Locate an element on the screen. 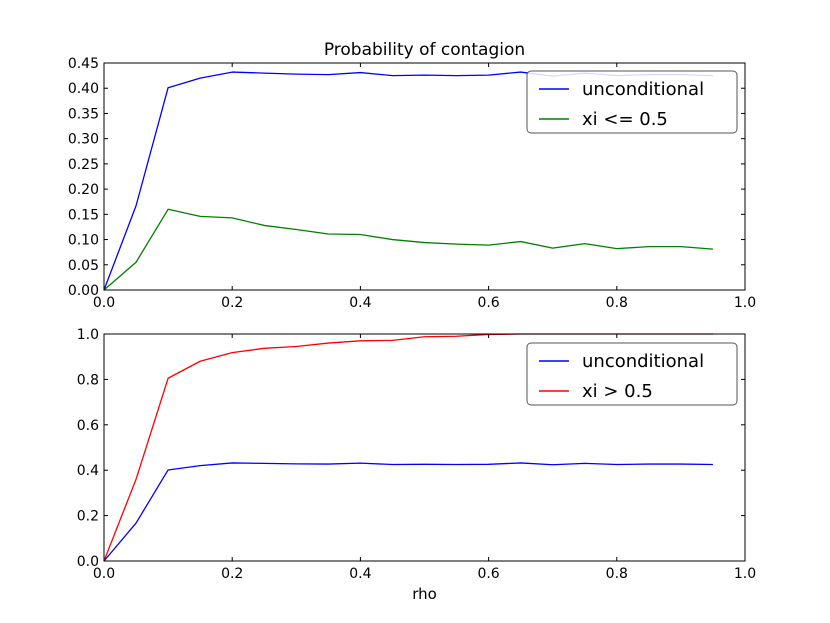 This screenshot has height=623, width=830. legend: unconditional xi > 0.5 is located at coordinates (632, 374).